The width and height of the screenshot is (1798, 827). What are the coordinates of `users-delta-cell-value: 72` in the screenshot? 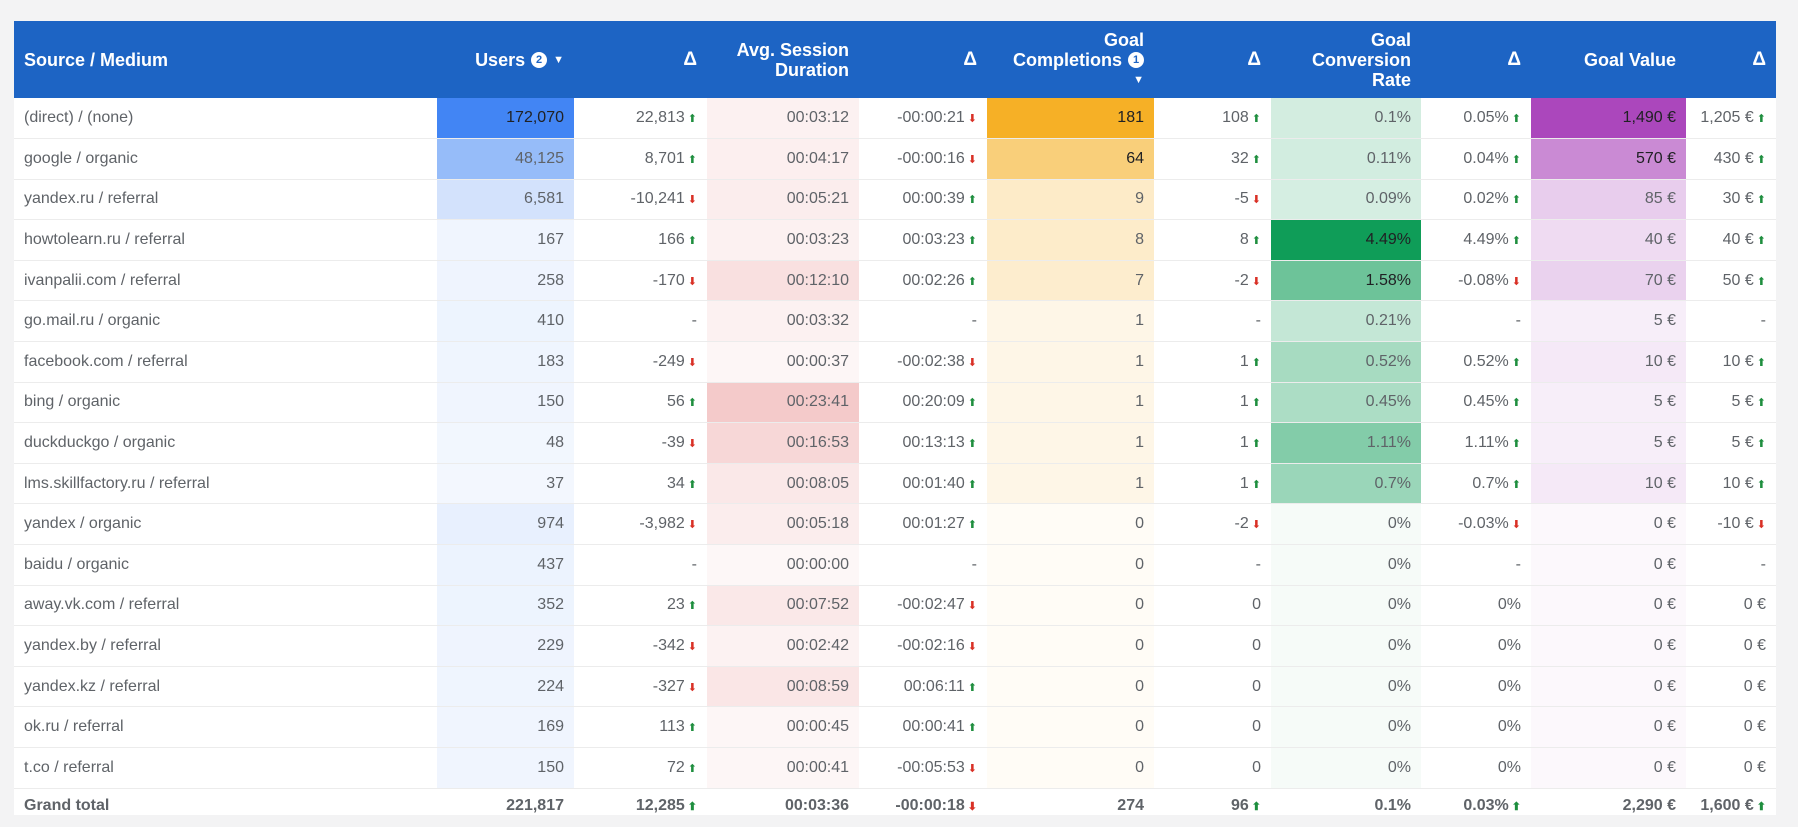 It's located at (675, 767).